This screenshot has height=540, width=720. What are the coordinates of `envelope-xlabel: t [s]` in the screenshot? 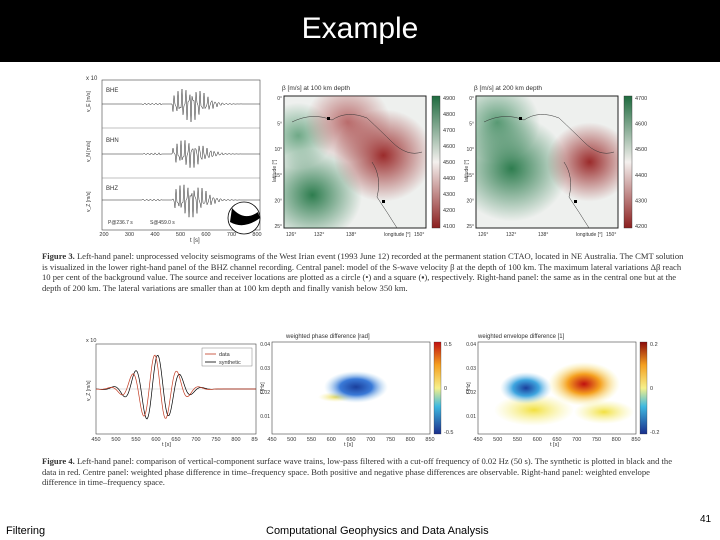 It's located at (554, 445).